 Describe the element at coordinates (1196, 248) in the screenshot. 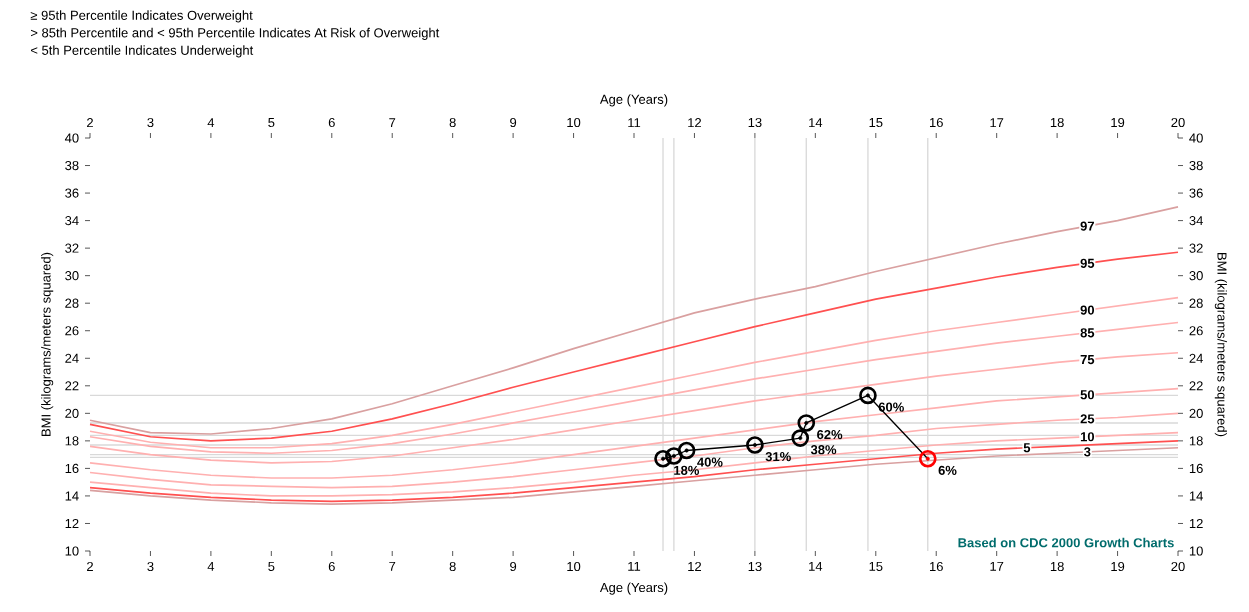

I see `y2-tick-label: 32` at that location.